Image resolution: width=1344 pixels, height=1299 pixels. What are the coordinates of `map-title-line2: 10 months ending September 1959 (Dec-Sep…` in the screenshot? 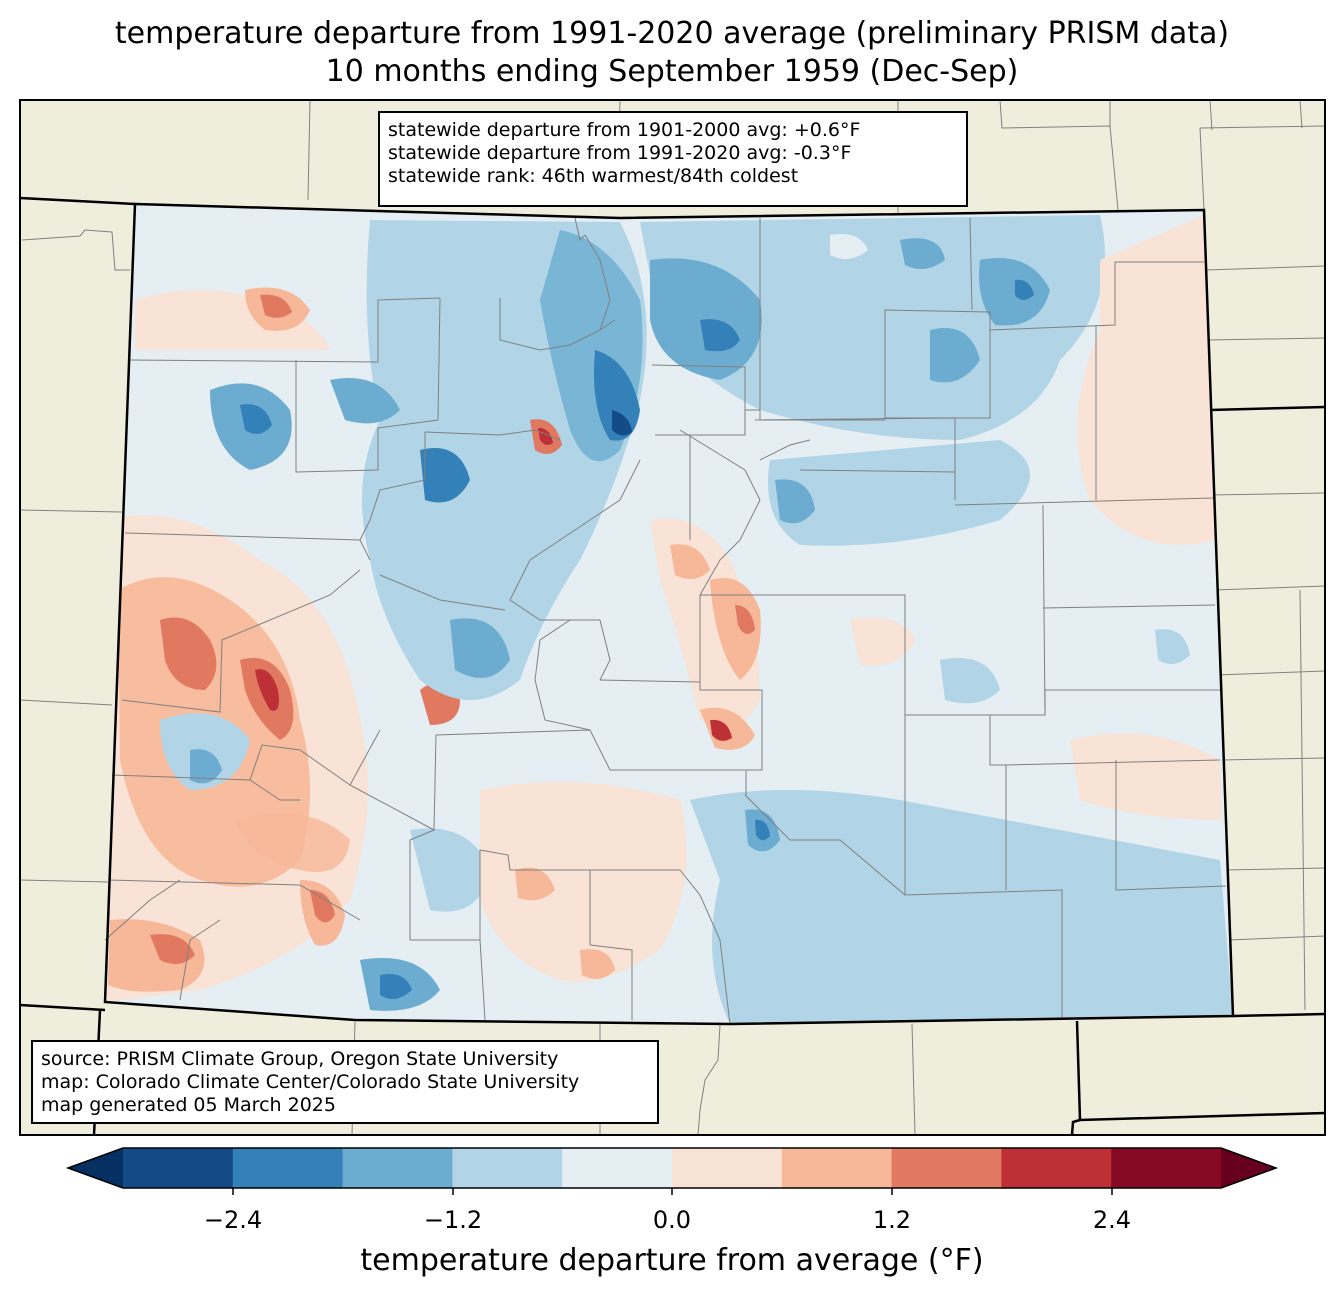 It's located at (672, 71).